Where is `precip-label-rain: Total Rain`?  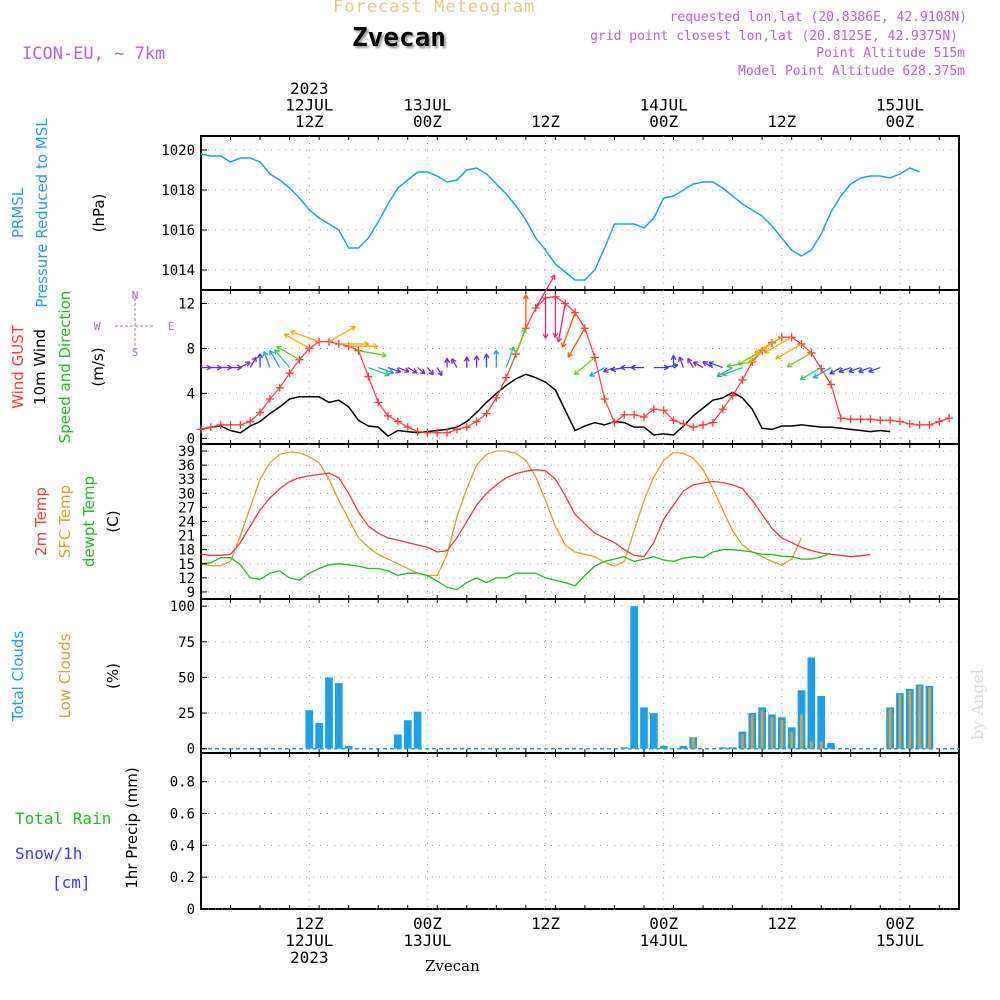
precip-label-rain: Total Rain is located at coordinates (63, 818).